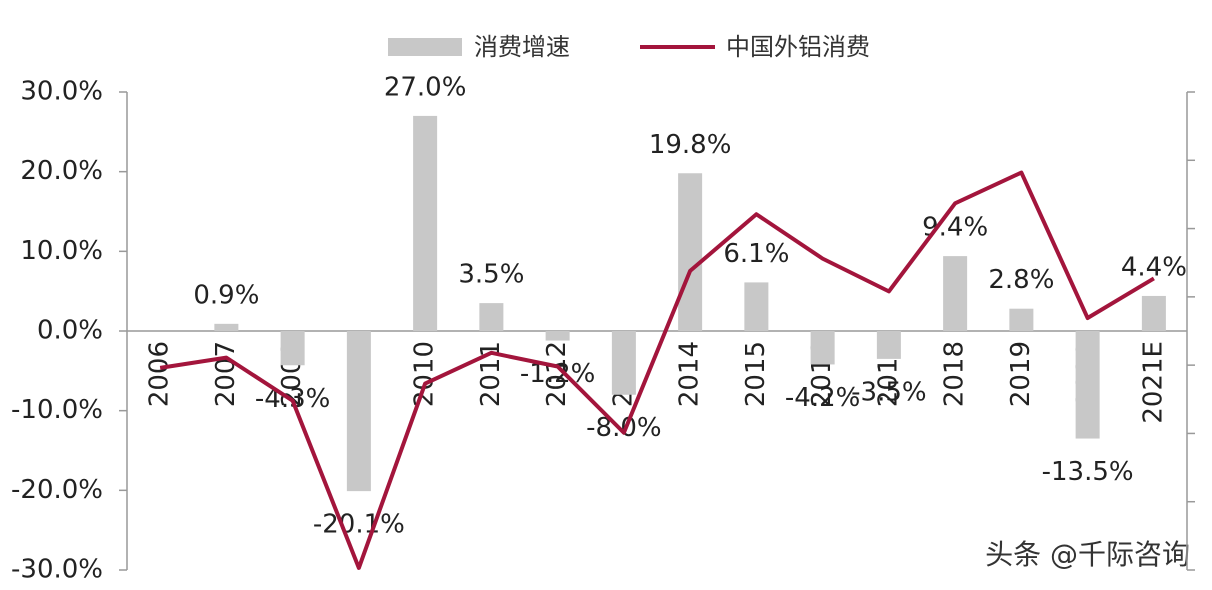 The height and width of the screenshot is (590, 1212). What do you see at coordinates (61, 251) in the screenshot?
I see `y-tick-label: 10.0%` at bounding box center [61, 251].